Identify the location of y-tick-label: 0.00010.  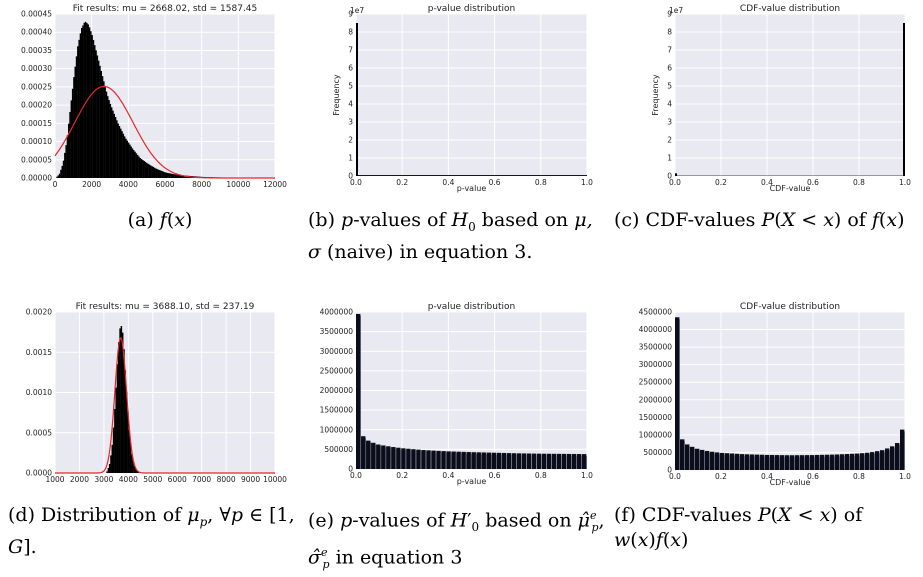
(36, 141).